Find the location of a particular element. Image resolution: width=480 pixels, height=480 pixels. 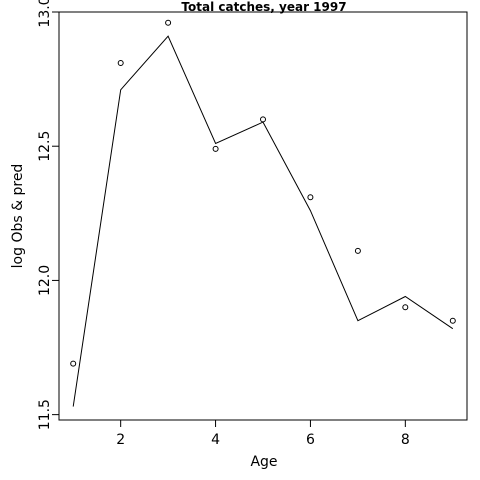

x-tick-label: 2 is located at coordinates (120, 440).